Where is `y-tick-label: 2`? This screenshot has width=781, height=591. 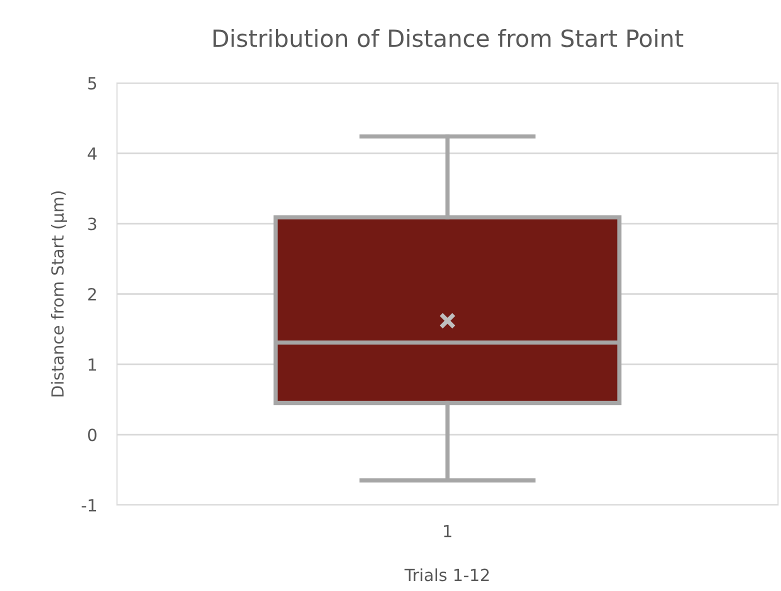
y-tick-label: 2 is located at coordinates (92, 294).